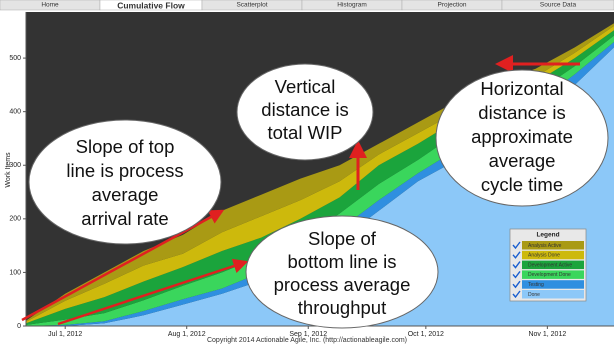 This screenshot has height=346, width=614. I want to click on callout-text: Vertical, so click(305, 86).